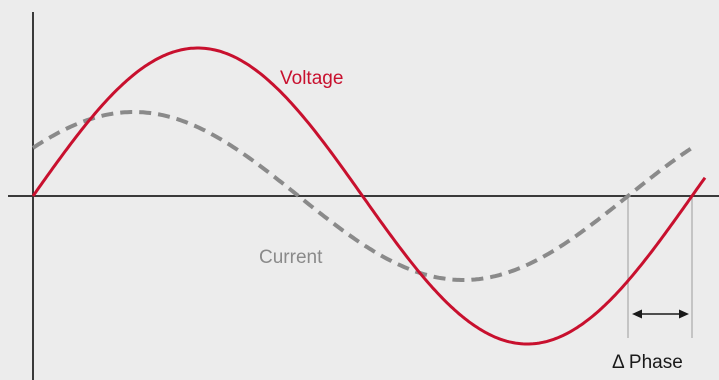  What do you see at coordinates (311, 78) in the screenshot?
I see `voltage-label: Voltage` at bounding box center [311, 78].